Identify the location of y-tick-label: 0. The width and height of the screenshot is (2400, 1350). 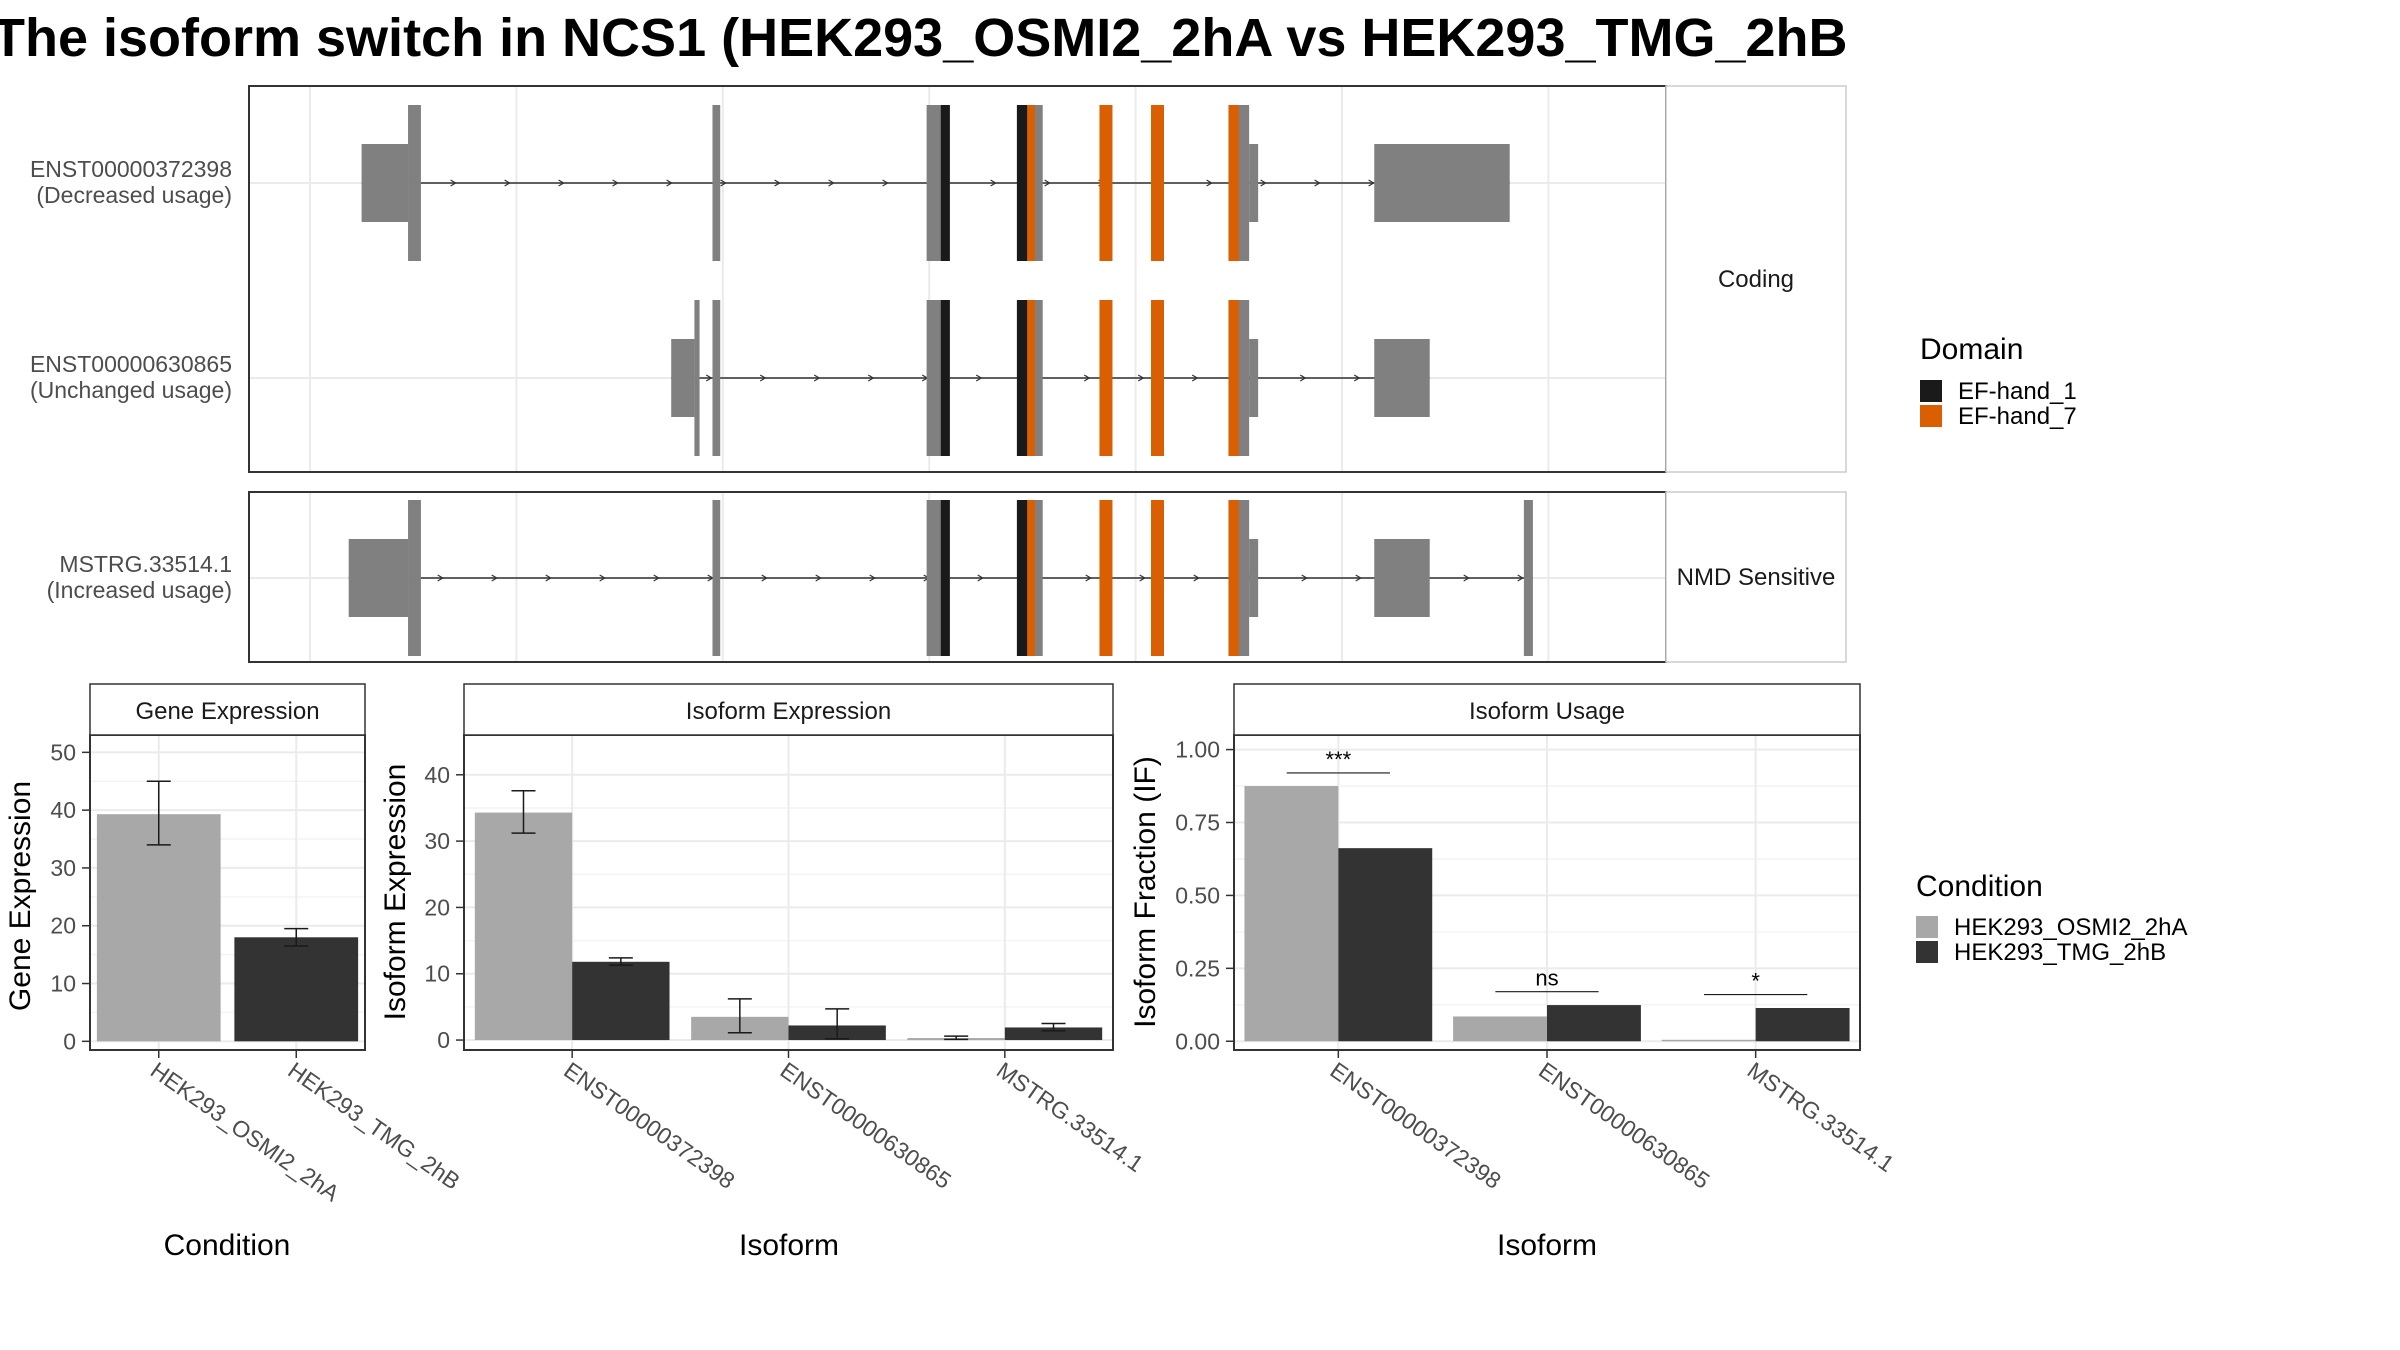
(443, 1040).